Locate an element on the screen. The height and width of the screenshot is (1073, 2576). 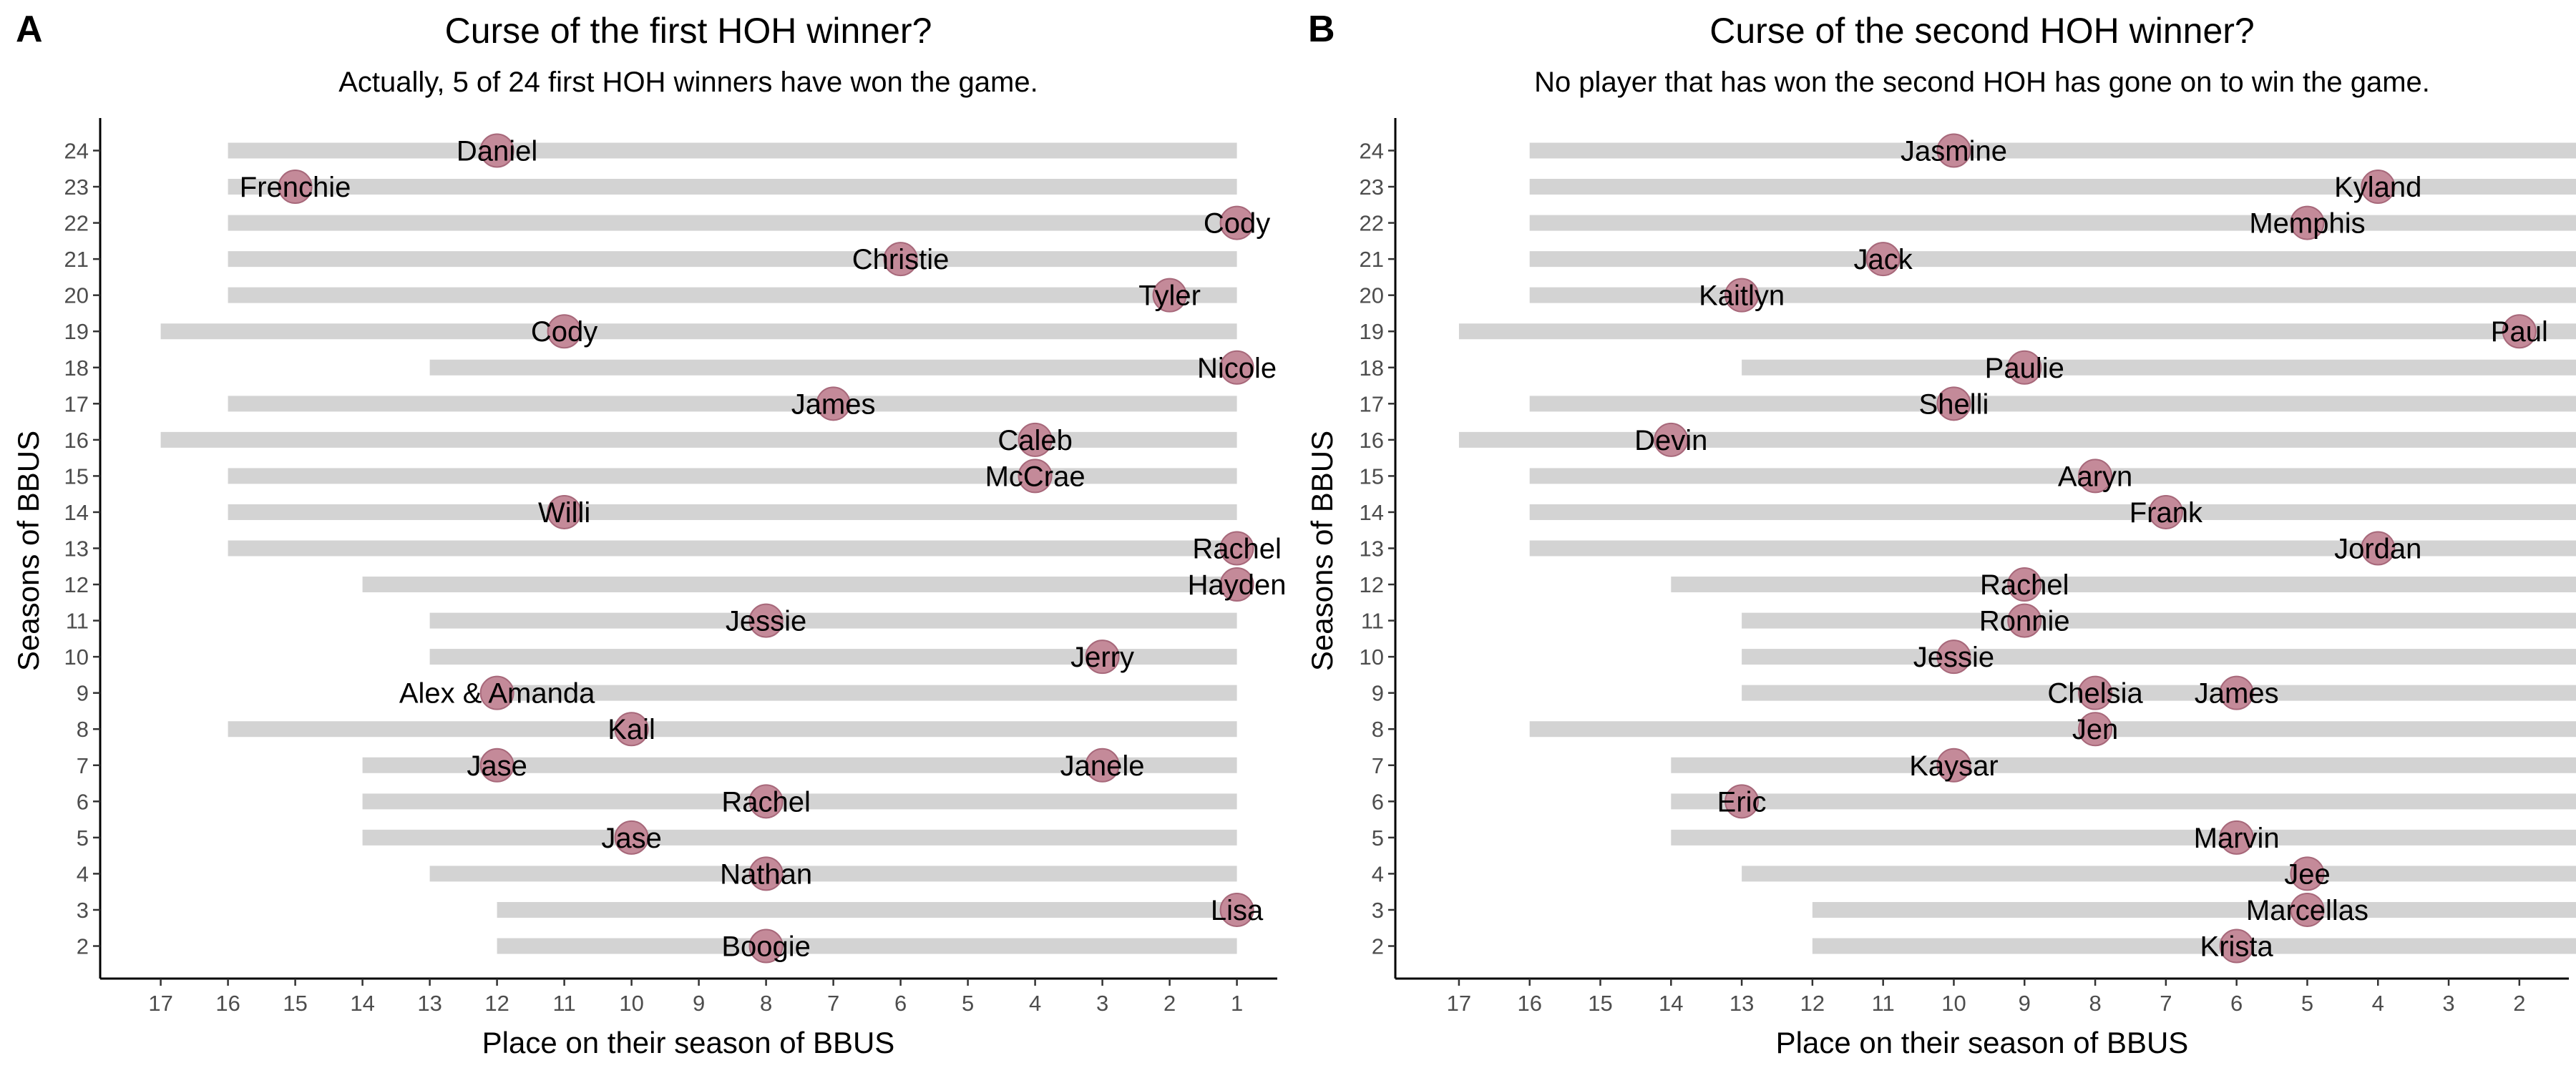
panel-b-x-tick-label: 11 is located at coordinates (1883, 1003).